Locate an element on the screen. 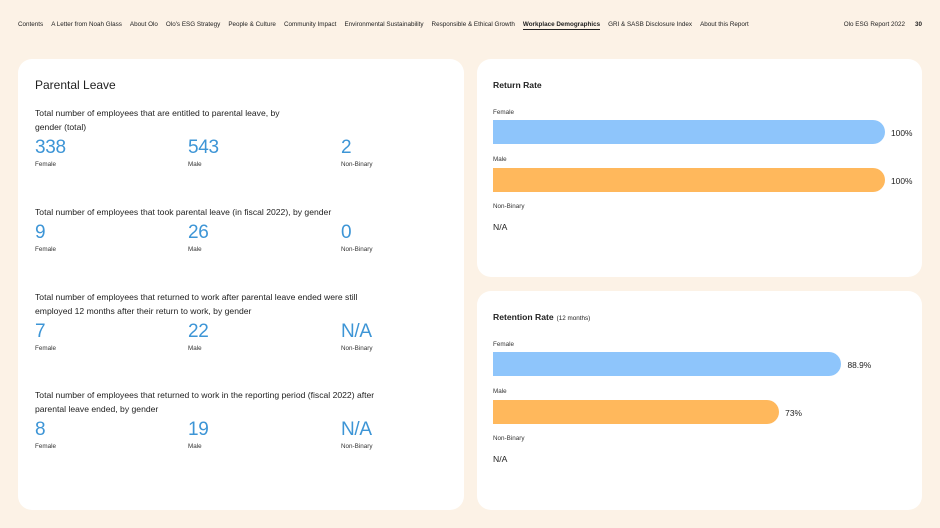 The image size is (940, 528). stat-value: 22 is located at coordinates (198, 331).